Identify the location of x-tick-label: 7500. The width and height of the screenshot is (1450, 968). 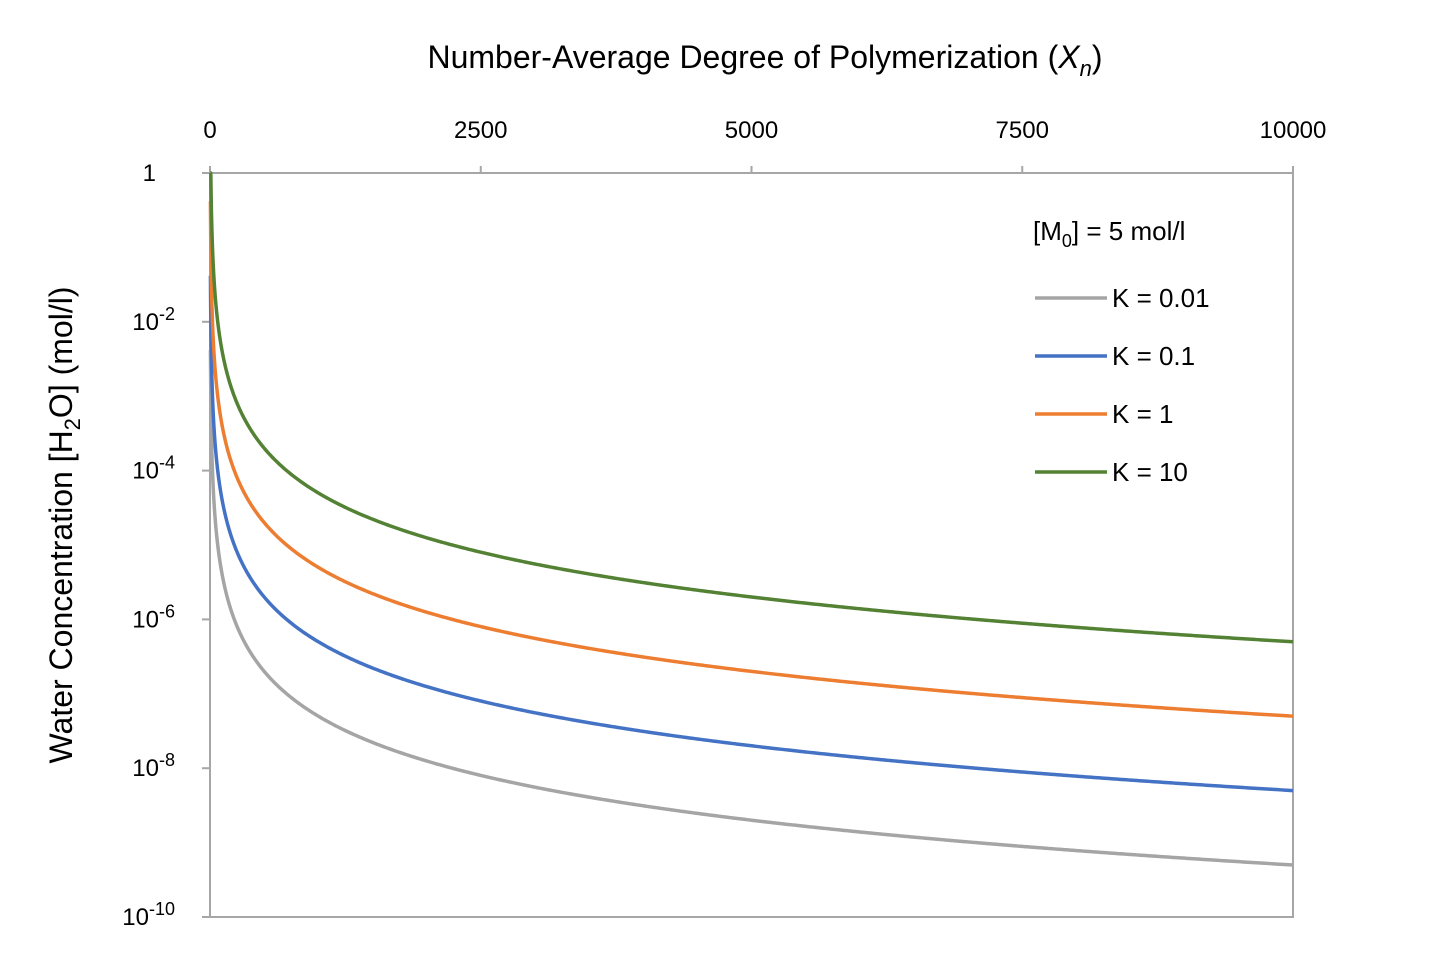
(1022, 130).